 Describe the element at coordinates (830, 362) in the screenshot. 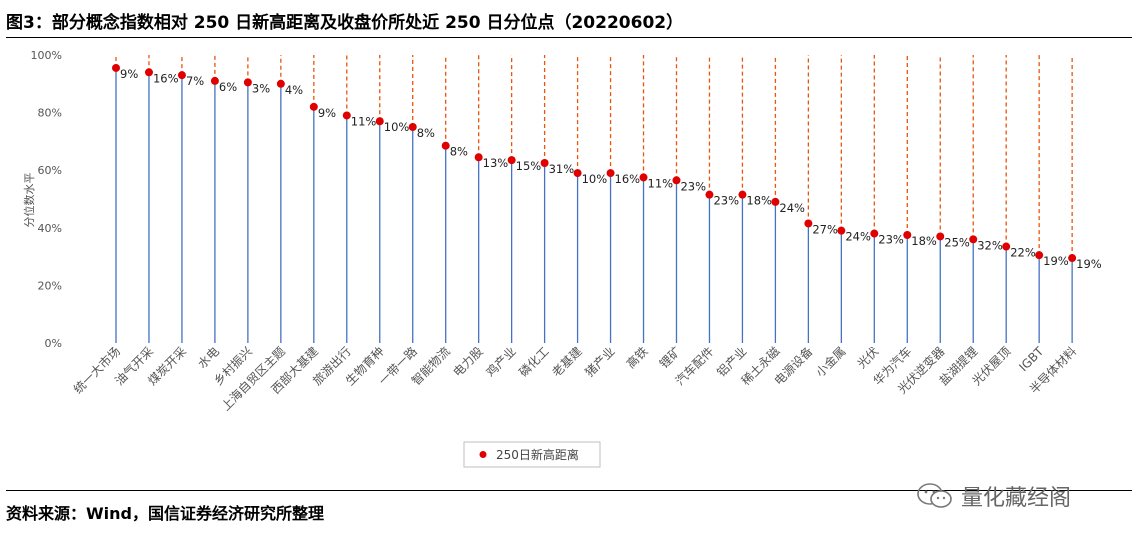

I see `category-label: 小金属` at that location.